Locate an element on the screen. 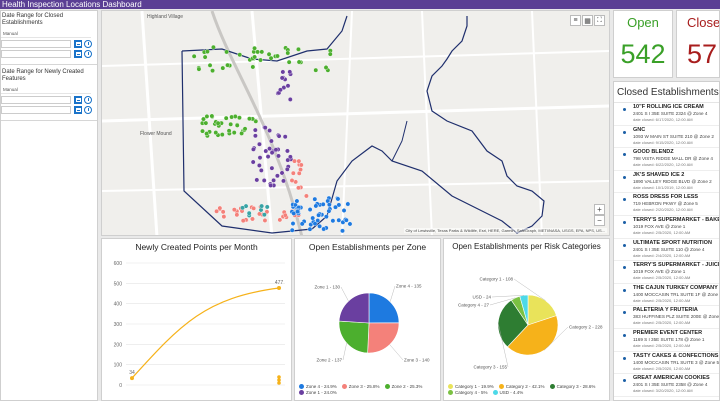 The height and width of the screenshot is (401, 720). pie-slice is located at coordinates (354, 308).